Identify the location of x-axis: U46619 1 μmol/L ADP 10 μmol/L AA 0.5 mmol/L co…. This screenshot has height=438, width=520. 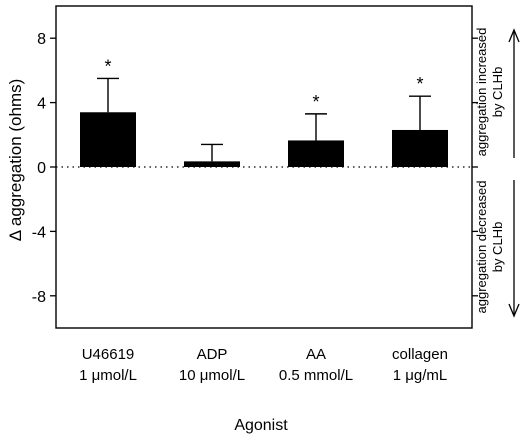
(263, 365).